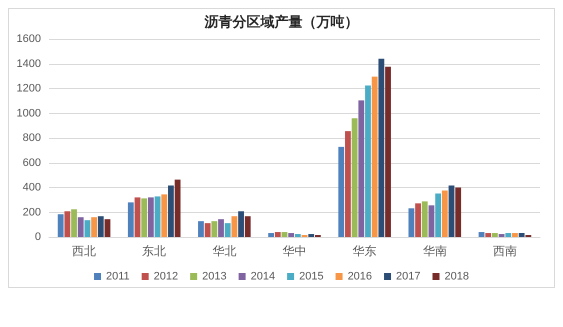 Image resolution: width=563 pixels, height=327 pixels. What do you see at coordinates (31, 138) in the screenshot?
I see `y-tick-label: 800` at bounding box center [31, 138].